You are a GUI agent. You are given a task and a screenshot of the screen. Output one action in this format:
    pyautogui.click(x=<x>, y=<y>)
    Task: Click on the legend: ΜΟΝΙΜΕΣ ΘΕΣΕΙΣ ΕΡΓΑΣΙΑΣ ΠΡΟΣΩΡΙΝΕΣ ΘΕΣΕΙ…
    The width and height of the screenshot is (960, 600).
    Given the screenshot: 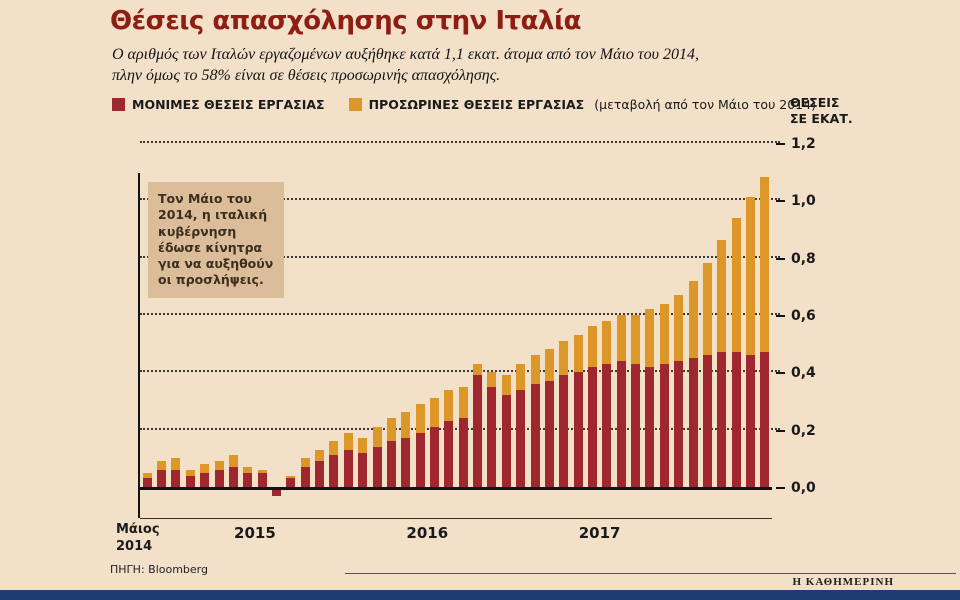 What is the action you would take?
    pyautogui.click(x=464, y=104)
    